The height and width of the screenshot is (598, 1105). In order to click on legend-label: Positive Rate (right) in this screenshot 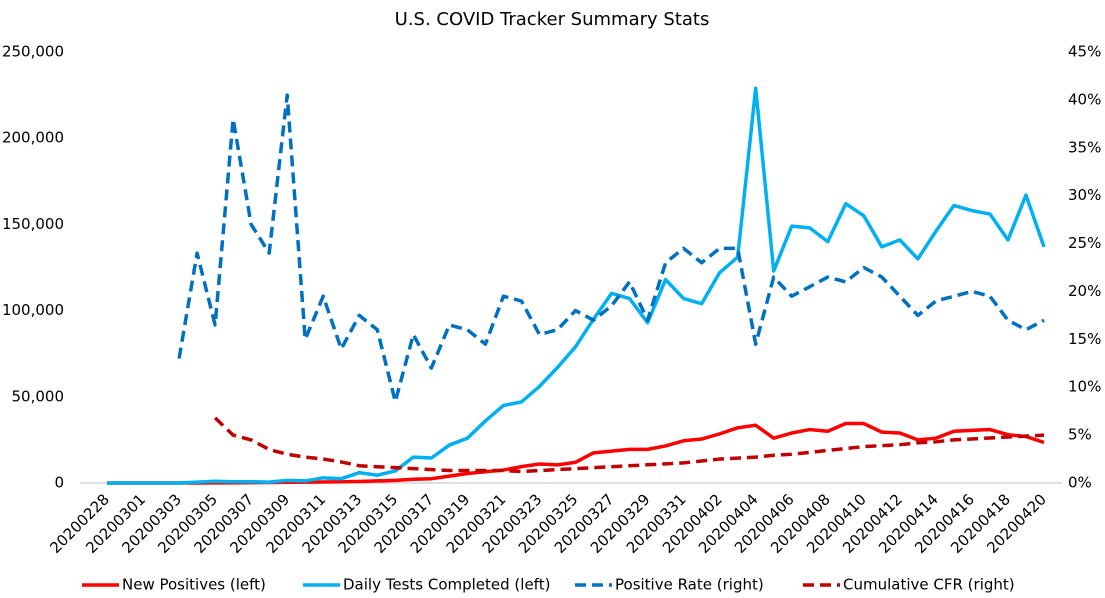, I will do `click(689, 585)`.